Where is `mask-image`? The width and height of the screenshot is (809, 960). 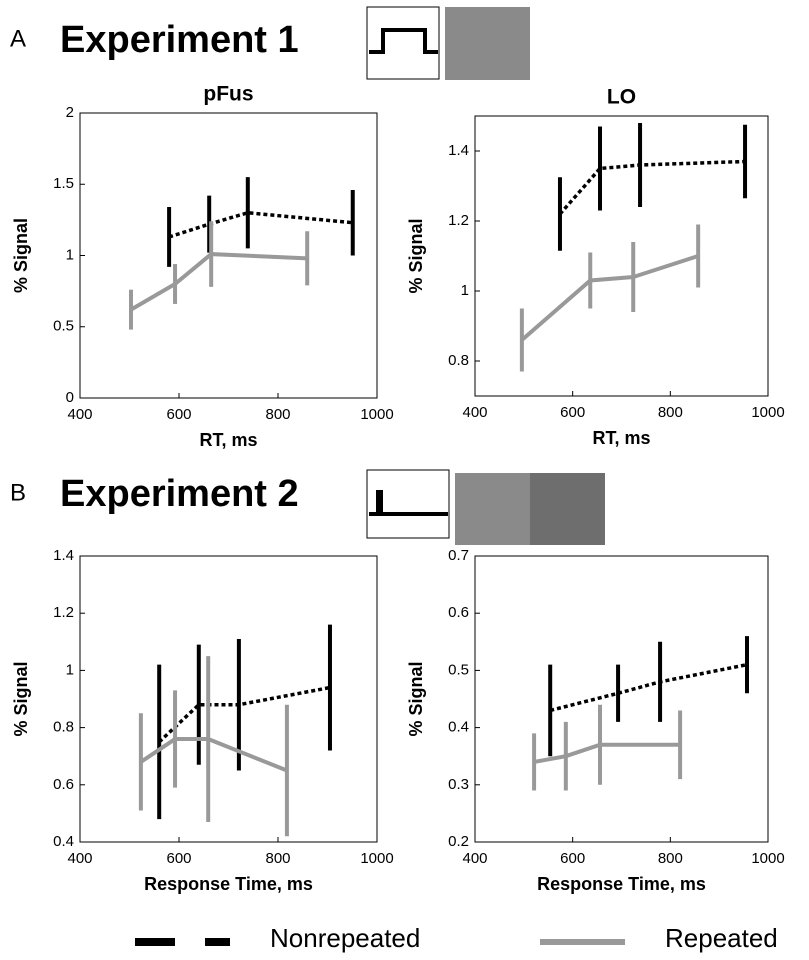 mask-image is located at coordinates (567, 509).